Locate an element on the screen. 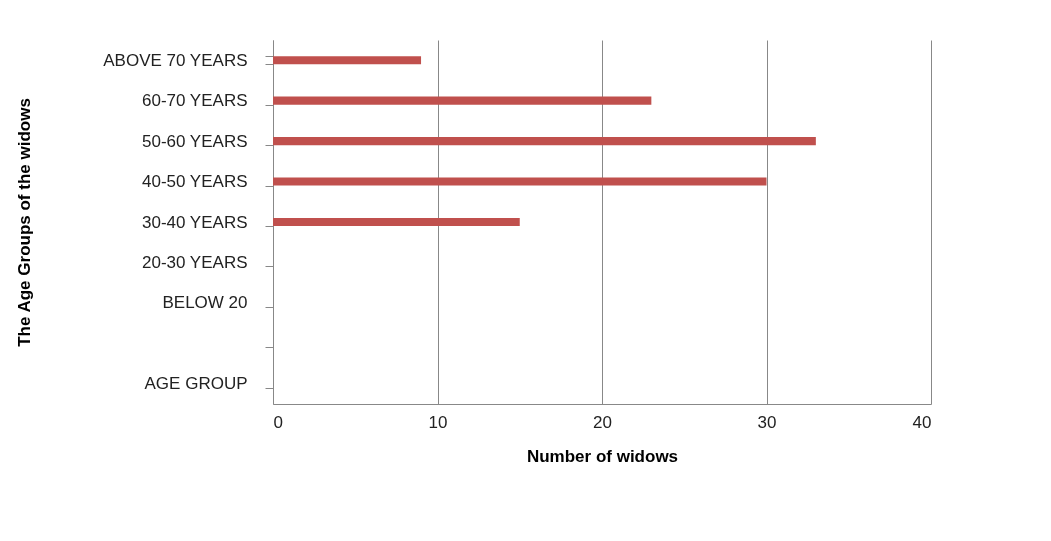 This screenshot has width=1051, height=541. y-tick-label: 20-30 YEARS is located at coordinates (194, 262).